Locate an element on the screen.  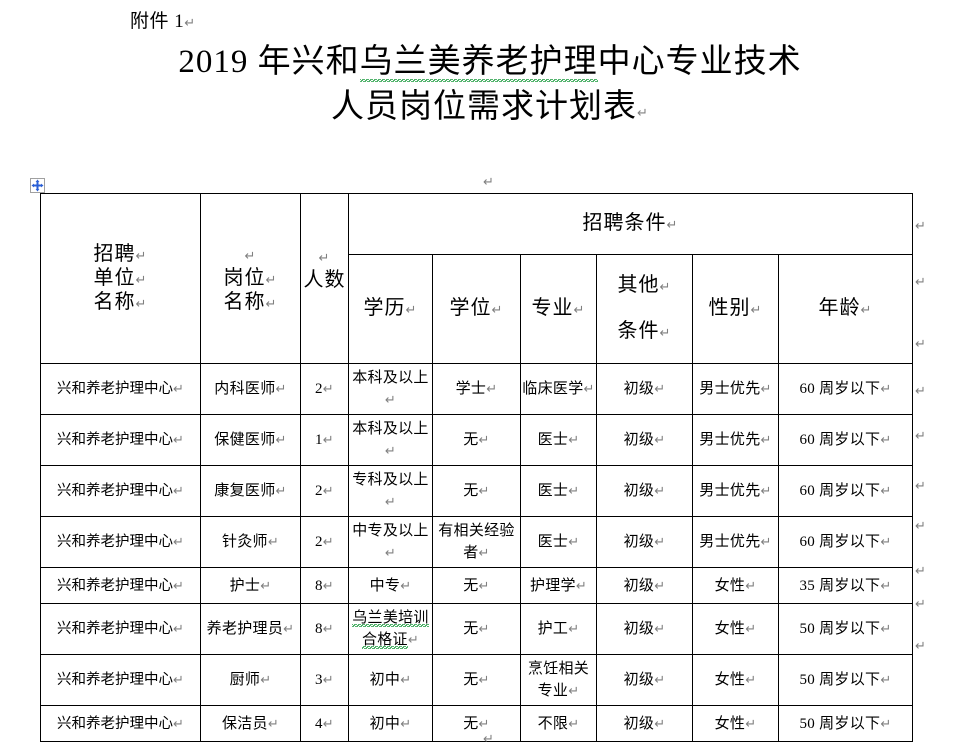
table-move-handle is located at coordinates (37, 185).